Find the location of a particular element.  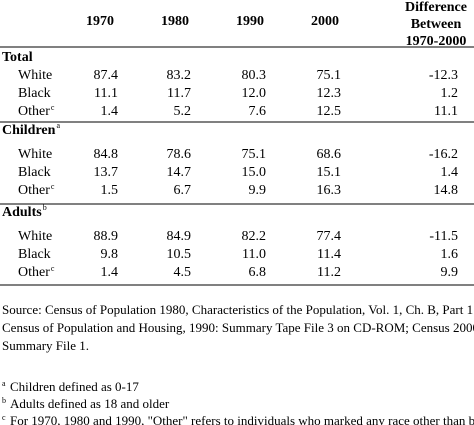

cell: 12.5 is located at coordinates (329, 111).